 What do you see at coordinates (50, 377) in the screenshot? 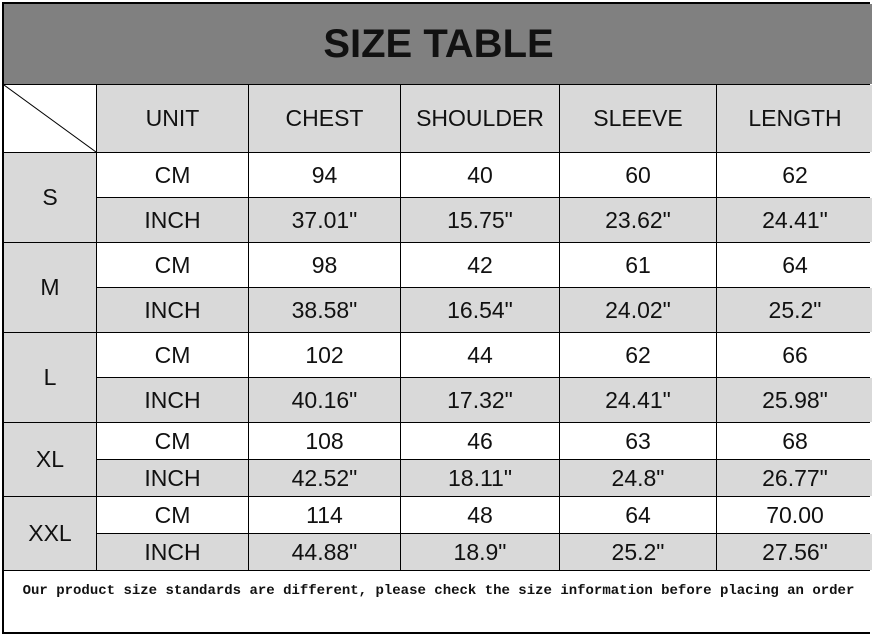
I see `size-label: L` at bounding box center [50, 377].